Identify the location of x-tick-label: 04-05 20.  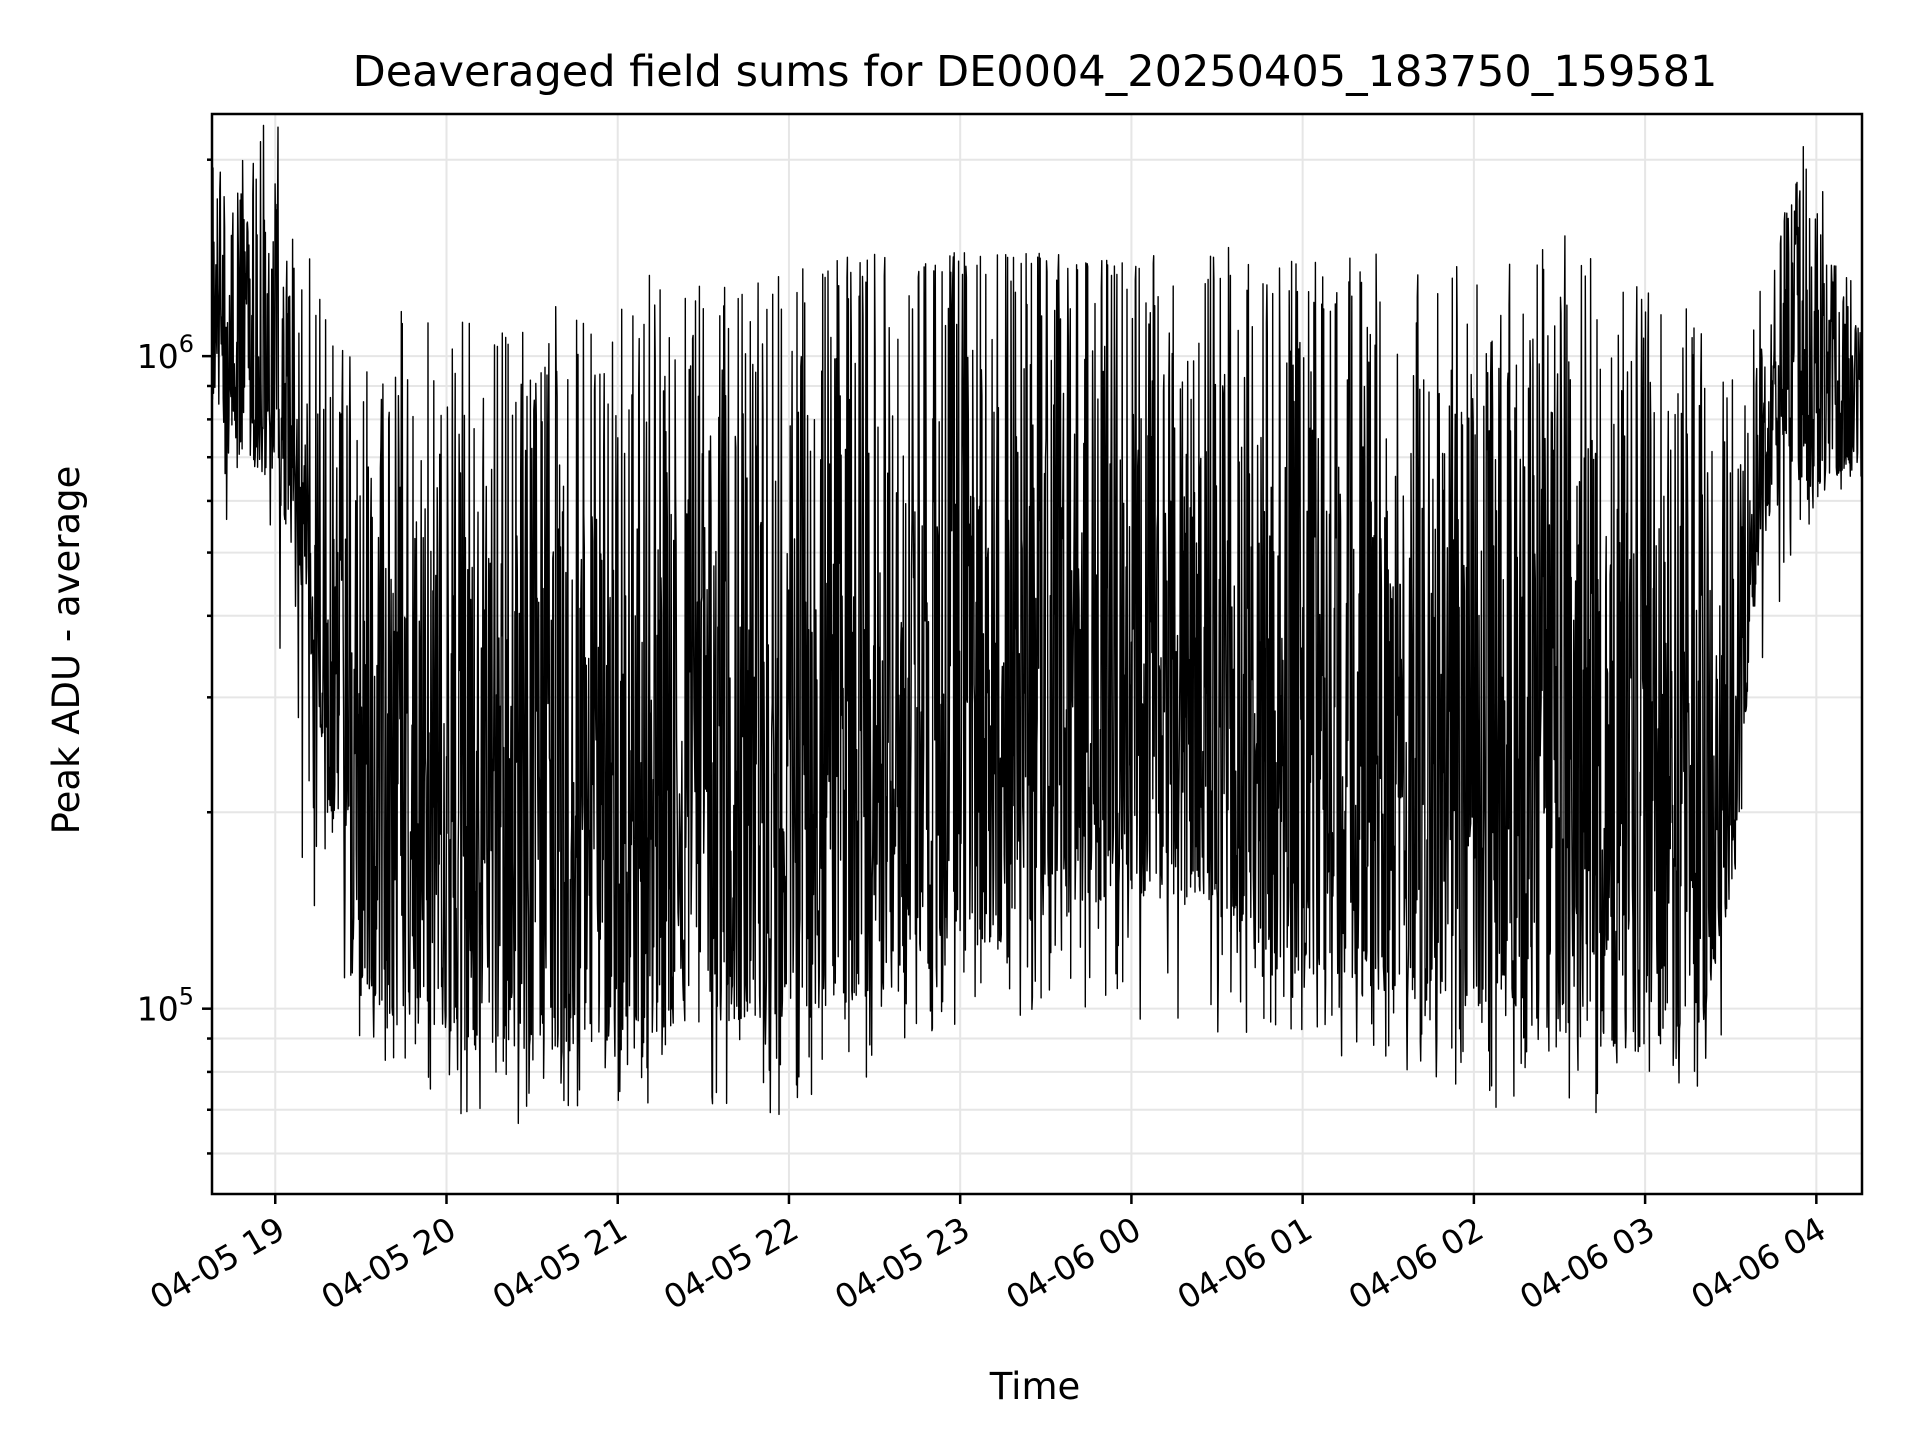
(388, 1263).